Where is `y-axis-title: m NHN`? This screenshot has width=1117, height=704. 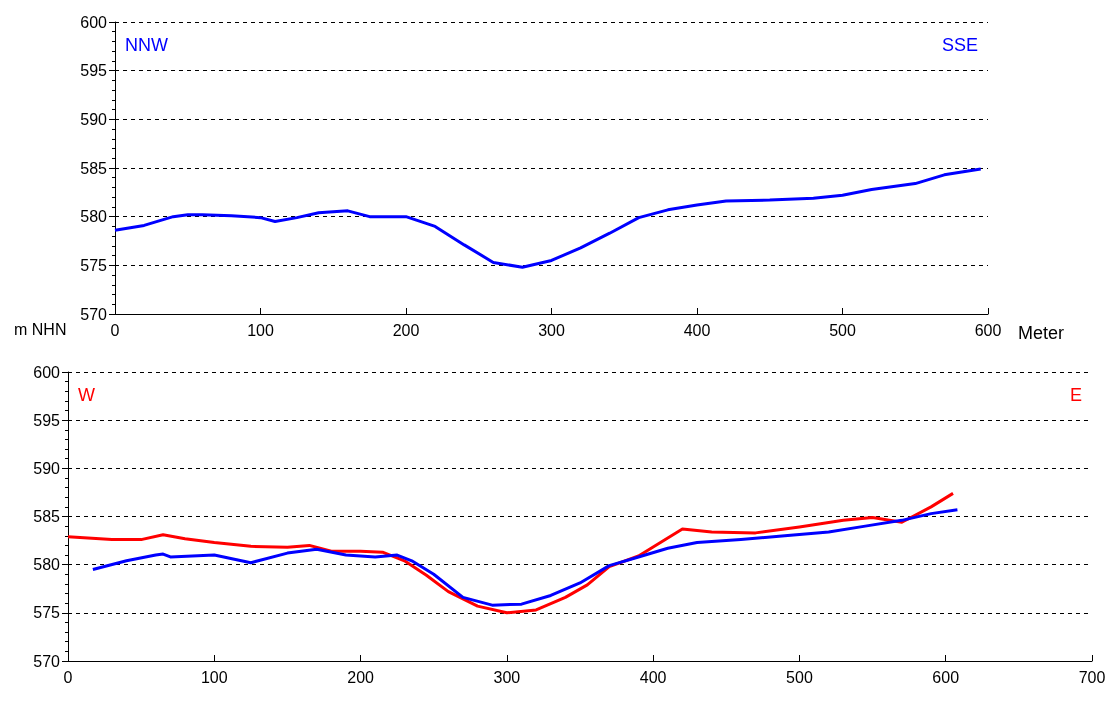 y-axis-title: m NHN is located at coordinates (40, 329).